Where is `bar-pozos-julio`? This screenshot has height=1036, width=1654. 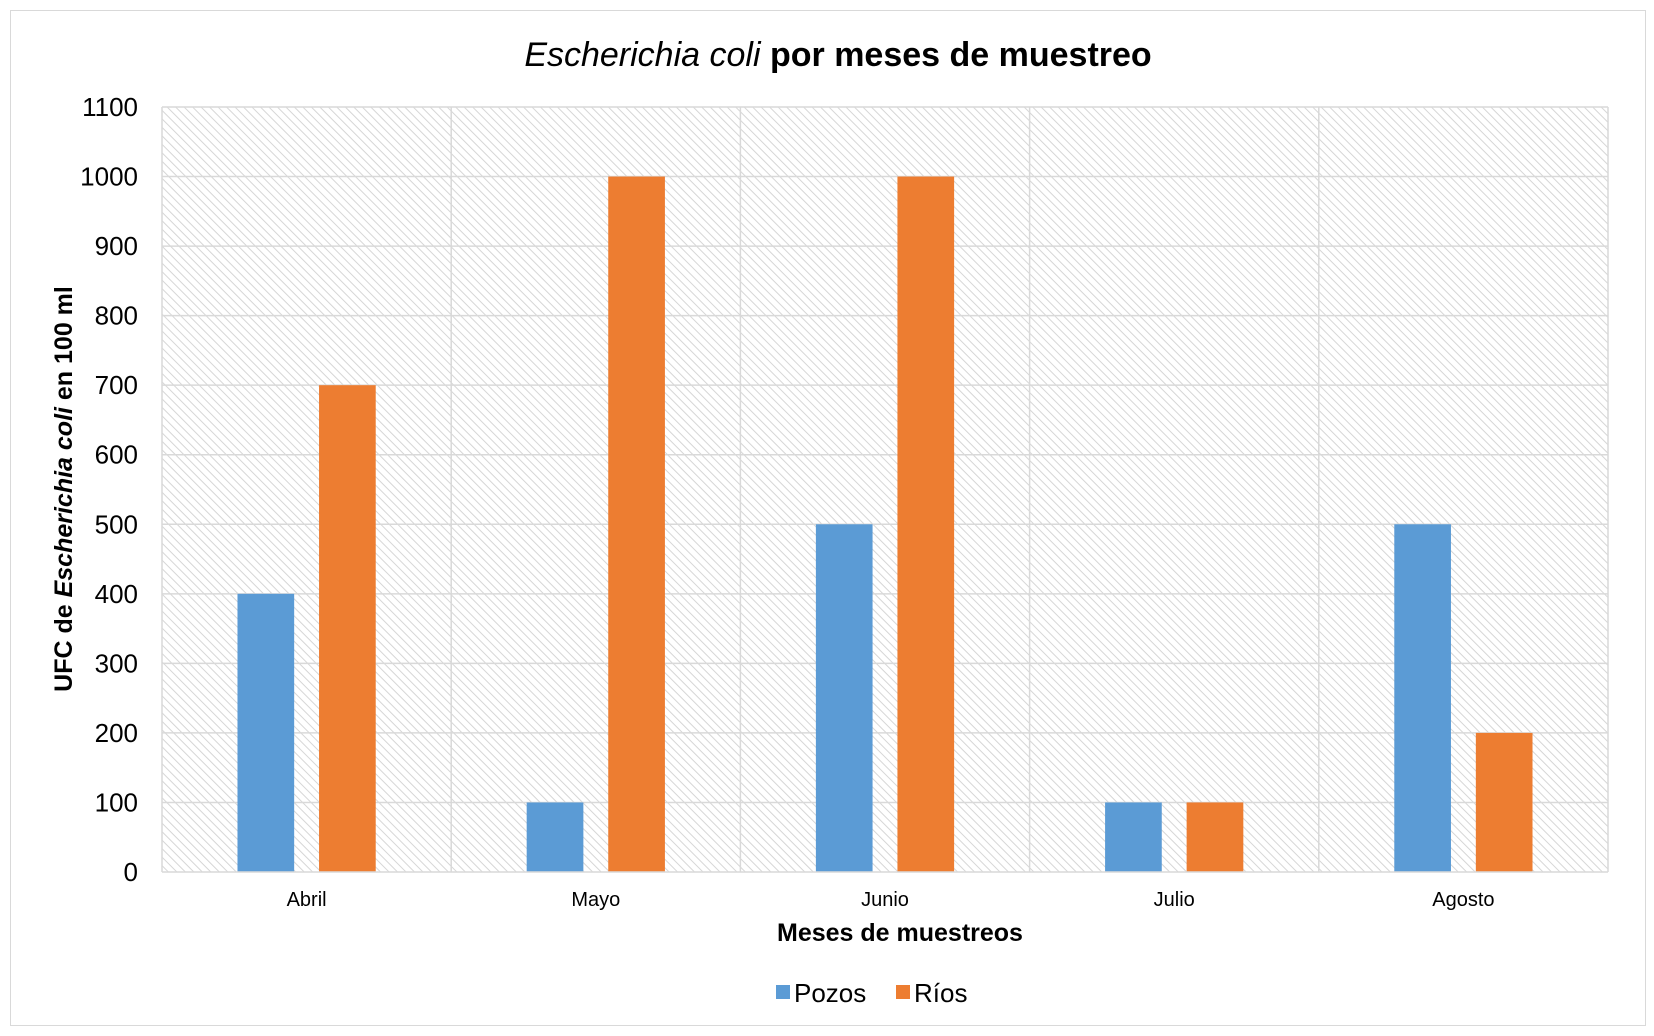 bar-pozos-julio is located at coordinates (1133, 837).